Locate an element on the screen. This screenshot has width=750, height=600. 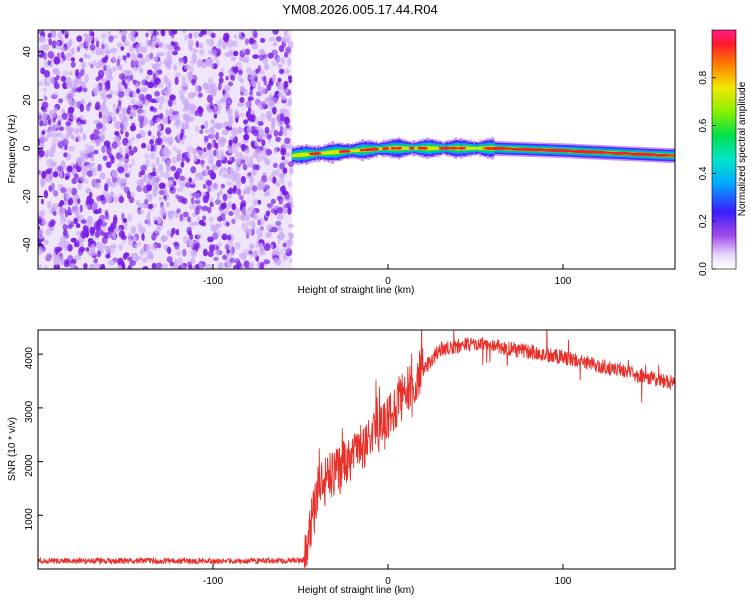
snr-x-ticks: -100 0 100 is located at coordinates (387, 575).